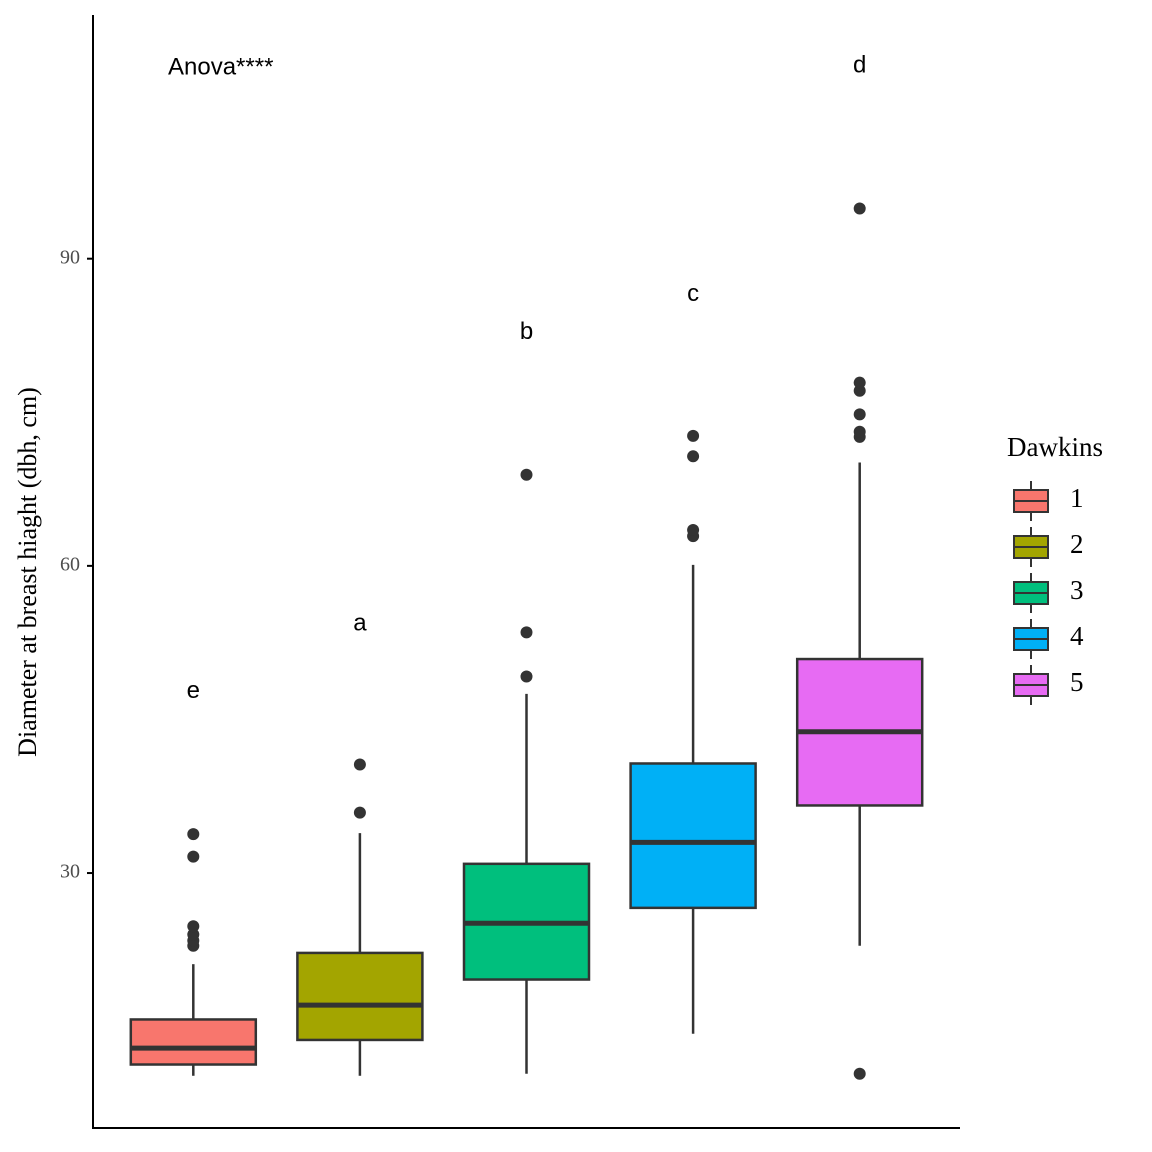 The height and width of the screenshot is (1152, 1152). Describe the element at coordinates (1077, 498) in the screenshot. I see `legend-label: 1` at that location.